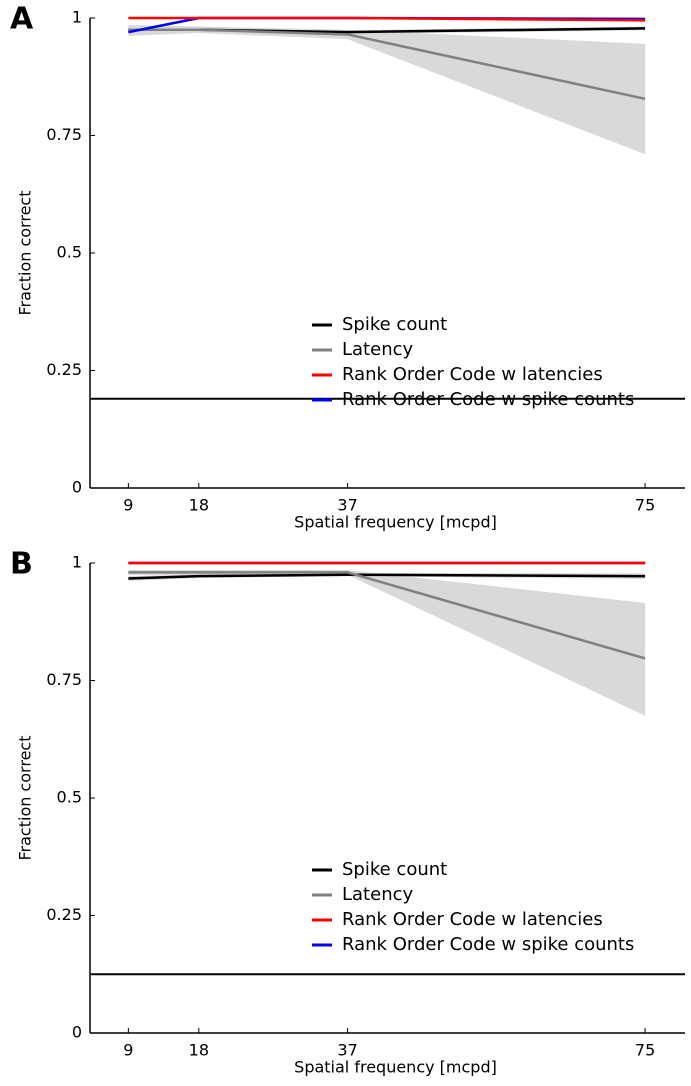  I want to click on panel-label: A, so click(22, 19).